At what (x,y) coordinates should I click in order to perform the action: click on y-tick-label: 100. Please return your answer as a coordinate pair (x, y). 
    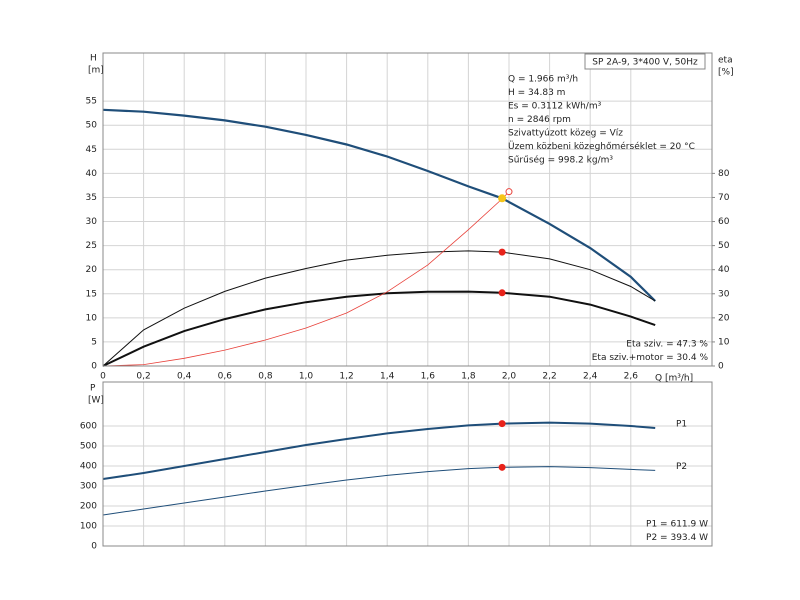
    Looking at the image, I should click on (88, 527).